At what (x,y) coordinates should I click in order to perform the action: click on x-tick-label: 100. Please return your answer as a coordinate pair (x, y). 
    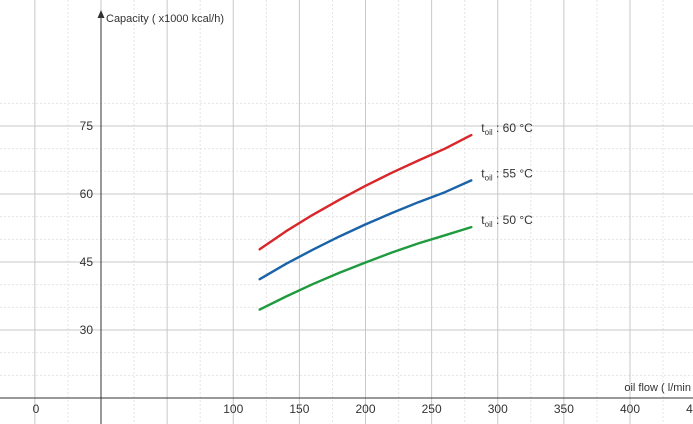
    Looking at the image, I should click on (233, 409).